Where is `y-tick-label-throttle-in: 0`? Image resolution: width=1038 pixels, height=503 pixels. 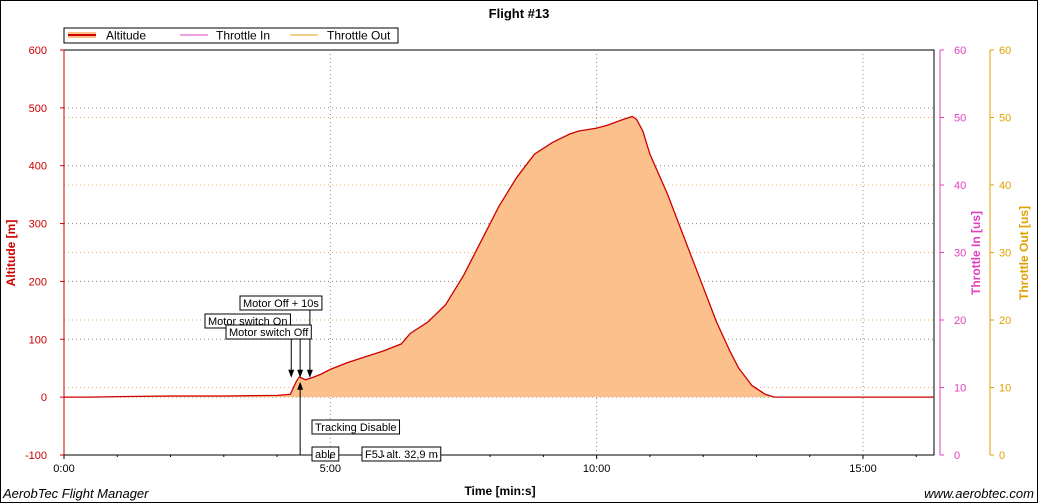
y-tick-label-throttle-in: 0 is located at coordinates (957, 456).